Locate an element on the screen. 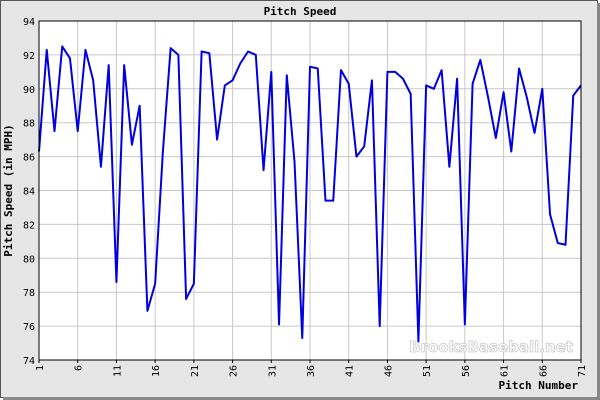  frame-shadow-bottom is located at coordinates (301, 398).